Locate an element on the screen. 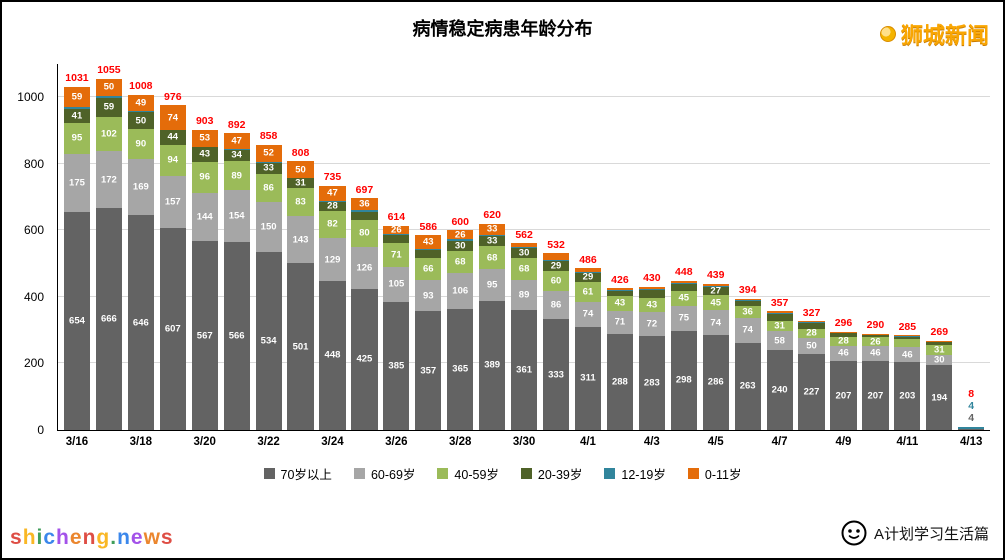 The image size is (1005, 560). bar-segment-age-40-59: 66 is located at coordinates (428, 269).